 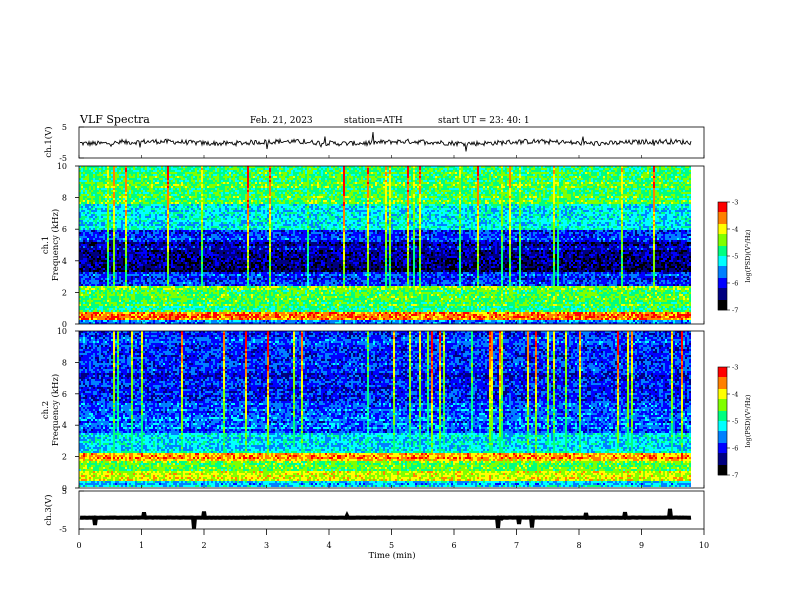 I want to click on ch1-y-ticks: 5-5, so click(x=71, y=143).